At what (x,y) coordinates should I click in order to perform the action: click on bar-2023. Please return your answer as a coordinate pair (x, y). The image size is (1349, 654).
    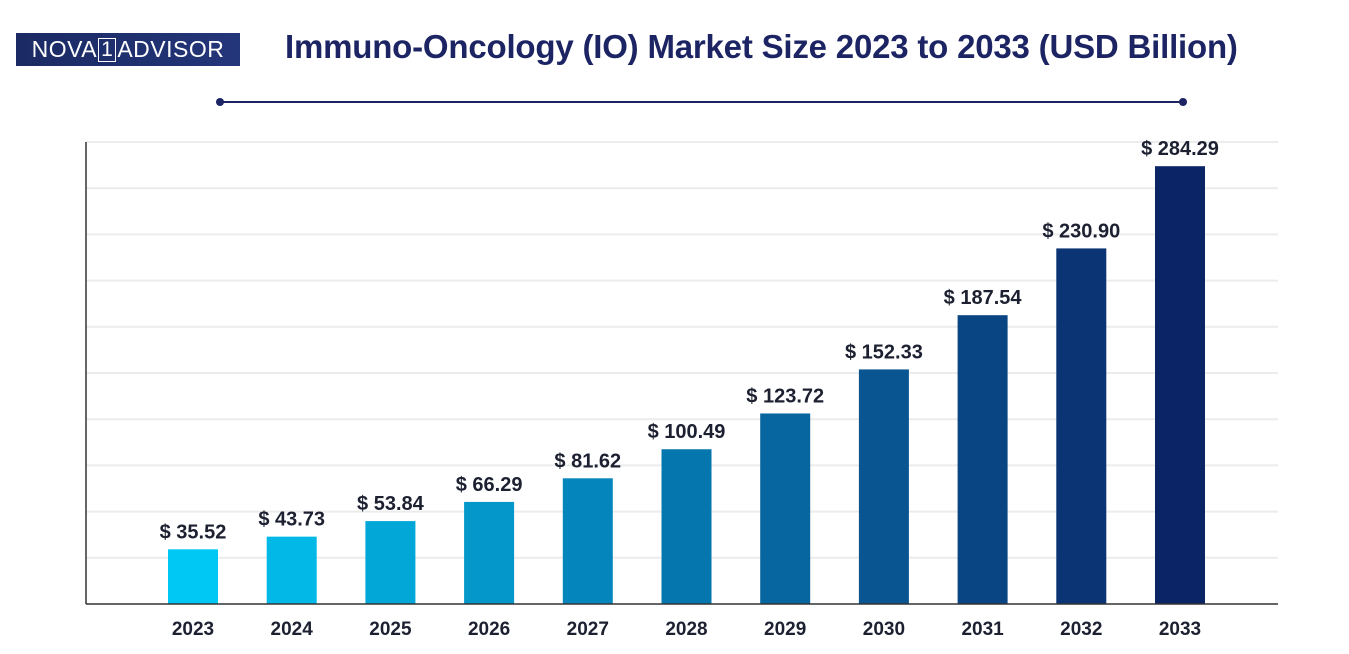
    Looking at the image, I should click on (193, 576).